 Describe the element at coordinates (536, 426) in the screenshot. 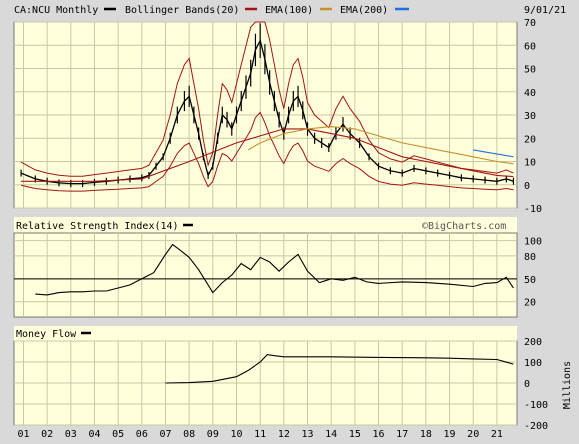

I see `y-tick-2--200: -200` at that location.